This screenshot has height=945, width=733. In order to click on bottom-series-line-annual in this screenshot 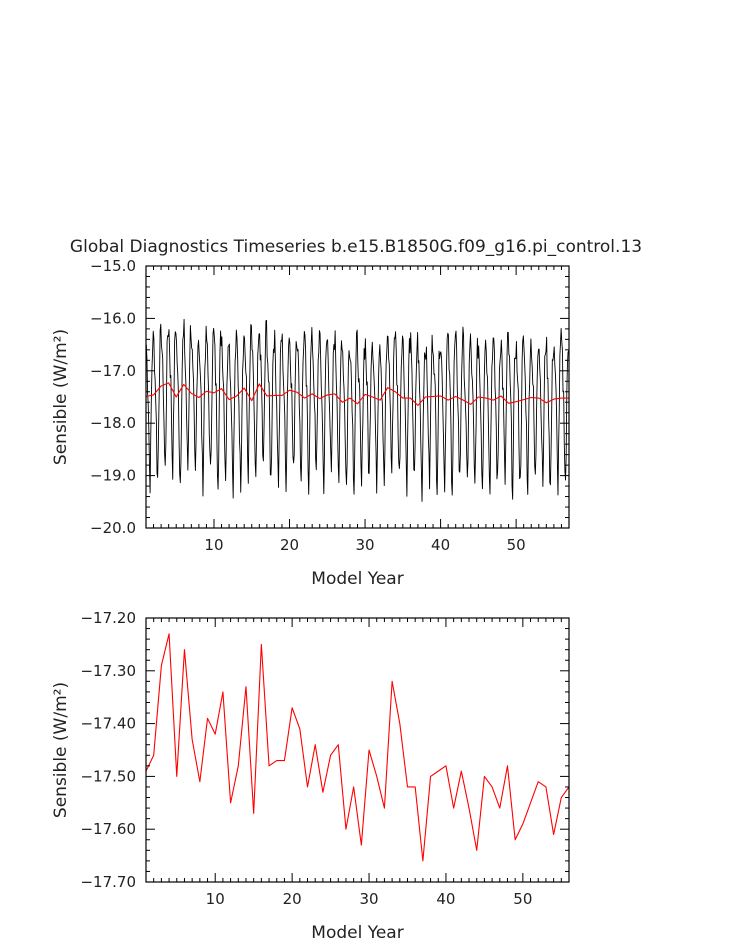, I will do `click(357, 747)`.